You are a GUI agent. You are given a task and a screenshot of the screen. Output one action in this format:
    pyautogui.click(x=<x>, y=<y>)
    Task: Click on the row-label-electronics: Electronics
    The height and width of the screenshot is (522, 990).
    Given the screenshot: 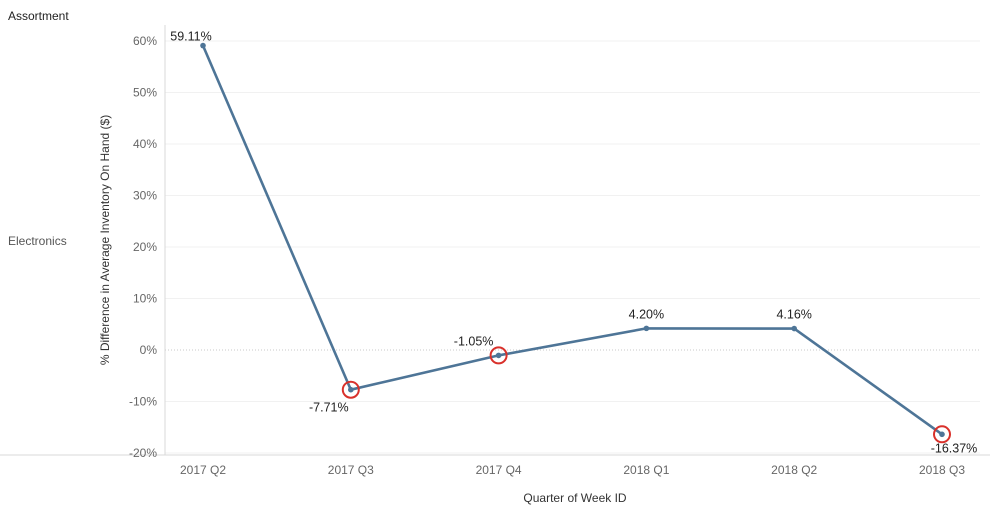 What is the action you would take?
    pyautogui.click(x=37, y=241)
    